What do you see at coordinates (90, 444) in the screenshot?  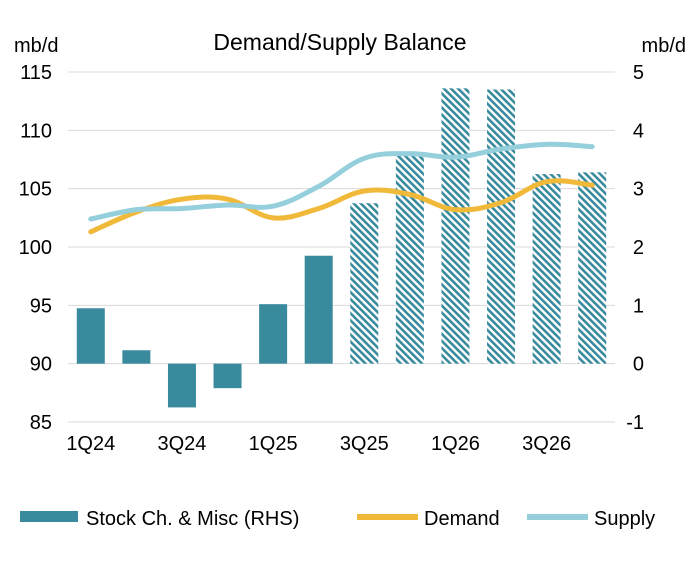 I see `x-tick-label: 1Q24` at bounding box center [90, 444].